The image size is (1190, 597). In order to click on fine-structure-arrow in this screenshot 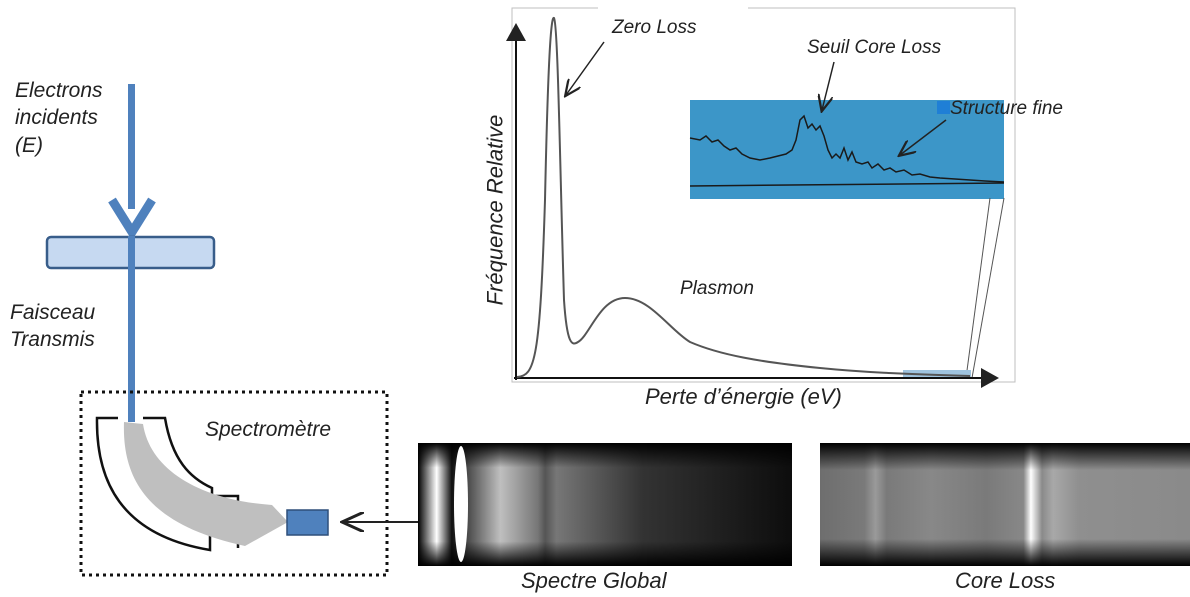, I will do `click(923, 137)`.